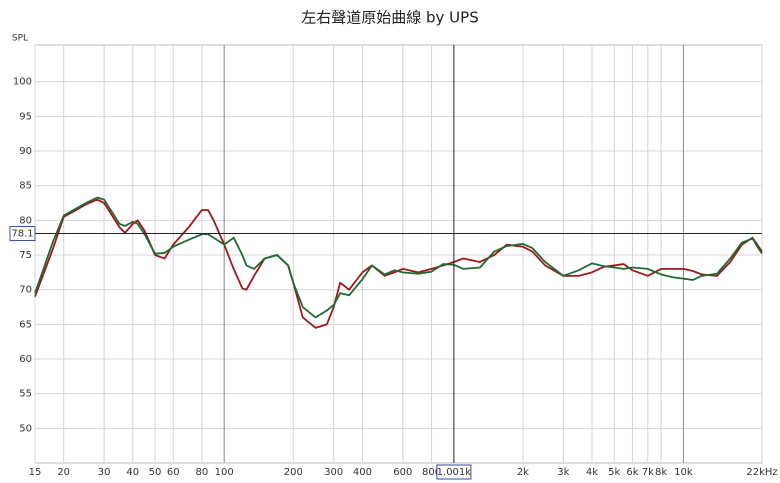 This screenshot has height=483, width=780. Describe the element at coordinates (25, 151) in the screenshot. I see `y-tick-label: 90` at that location.